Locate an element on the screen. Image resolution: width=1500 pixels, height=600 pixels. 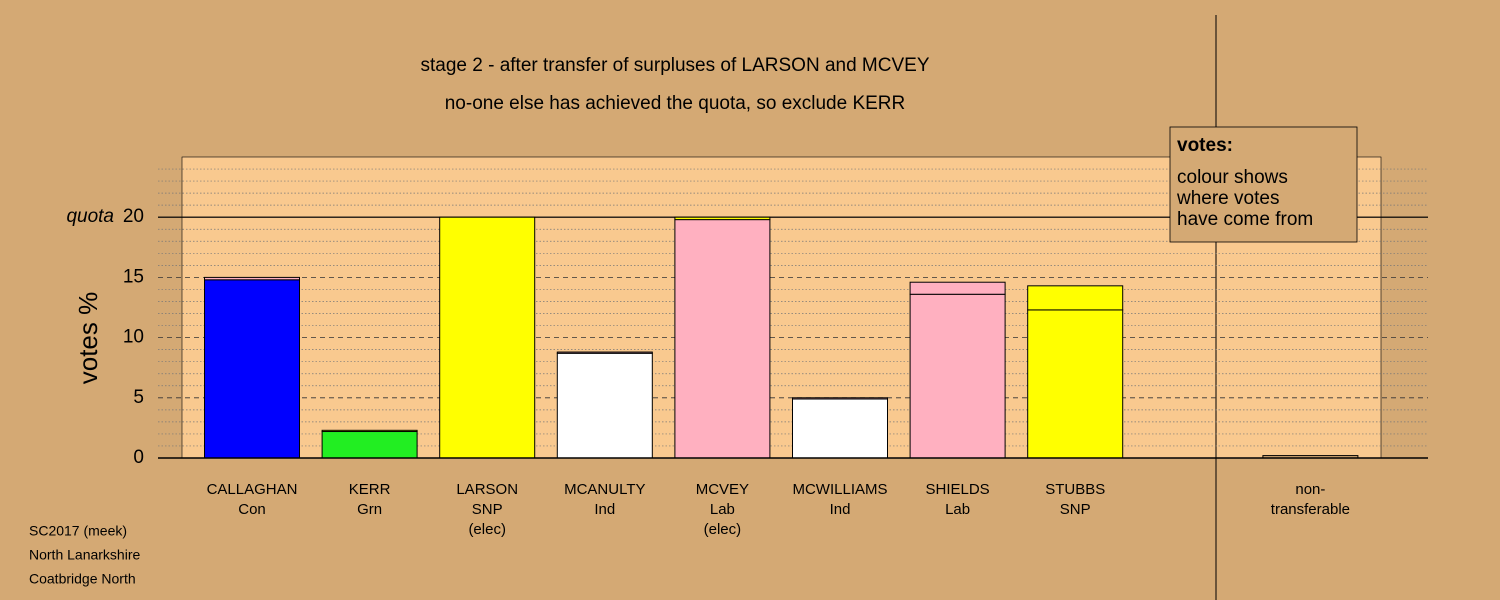
quota-label: quota is located at coordinates (90, 216).